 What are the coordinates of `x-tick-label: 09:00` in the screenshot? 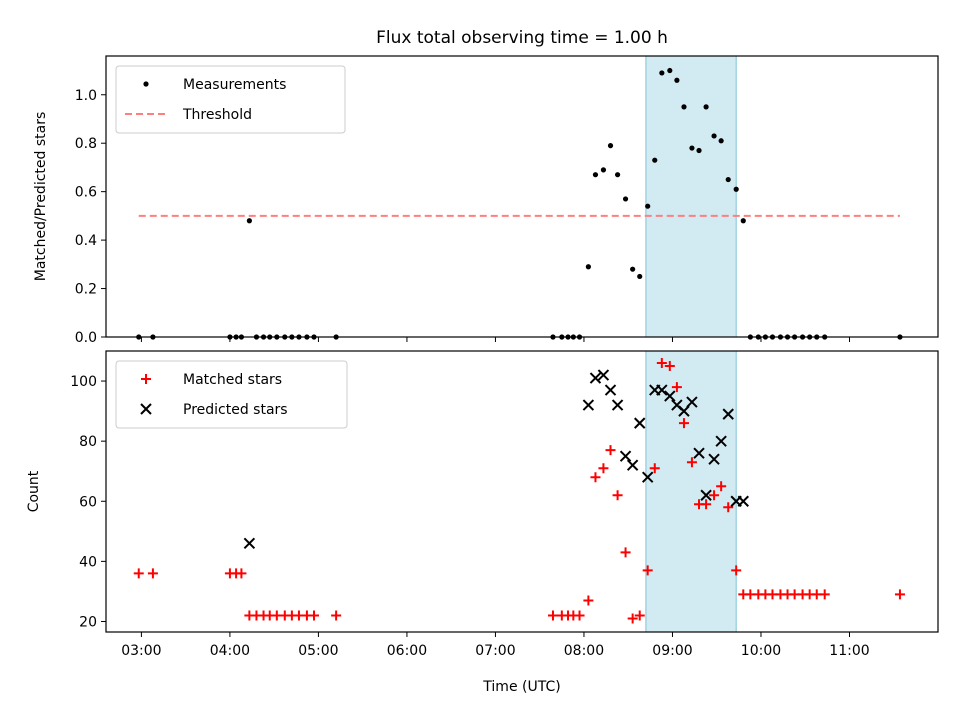 It's located at (672, 651).